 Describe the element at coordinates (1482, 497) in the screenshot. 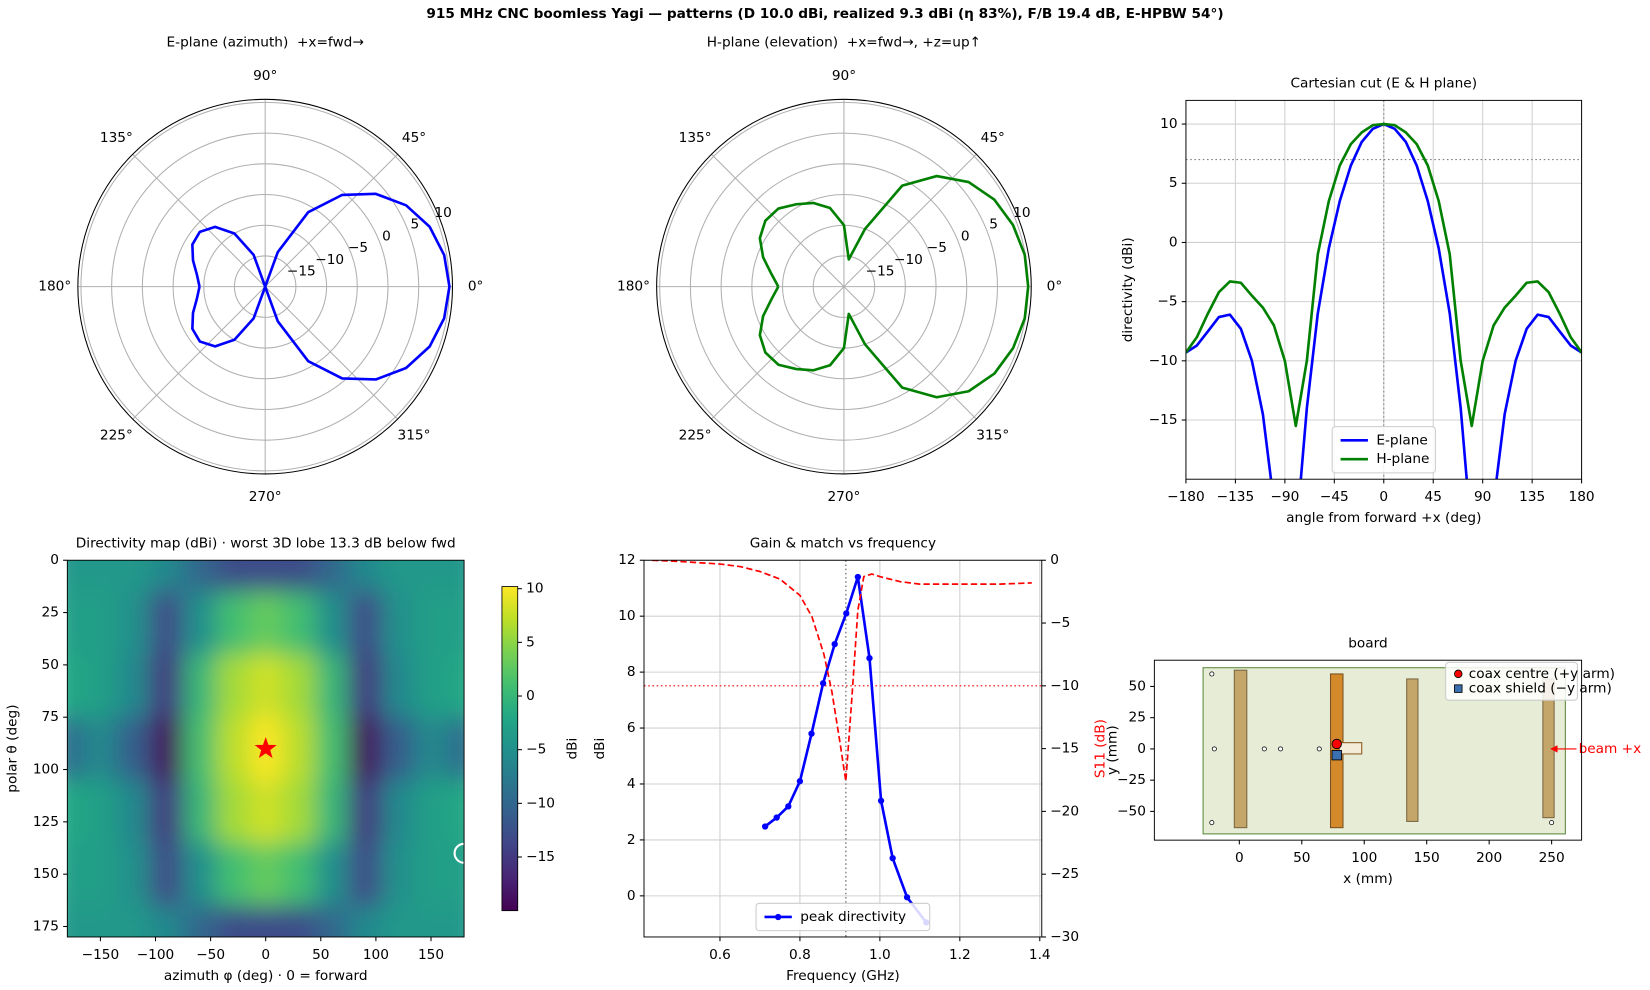

I see `x-tick-label: 90` at that location.